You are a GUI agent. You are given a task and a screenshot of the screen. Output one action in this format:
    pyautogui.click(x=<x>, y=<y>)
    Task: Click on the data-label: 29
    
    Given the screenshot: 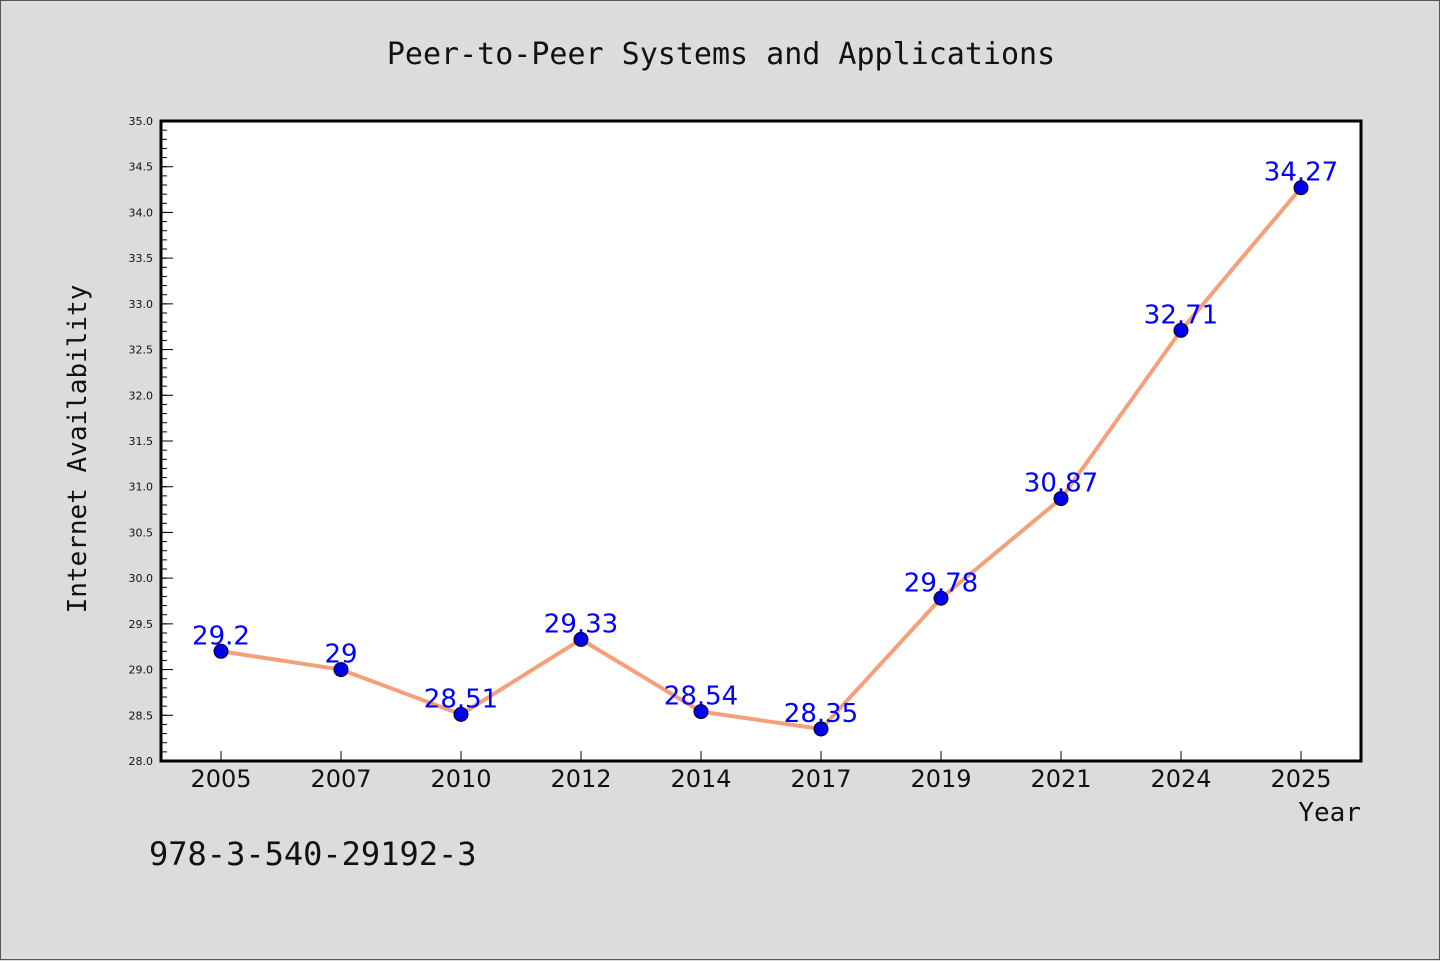 What is the action you would take?
    pyautogui.click(x=340, y=655)
    